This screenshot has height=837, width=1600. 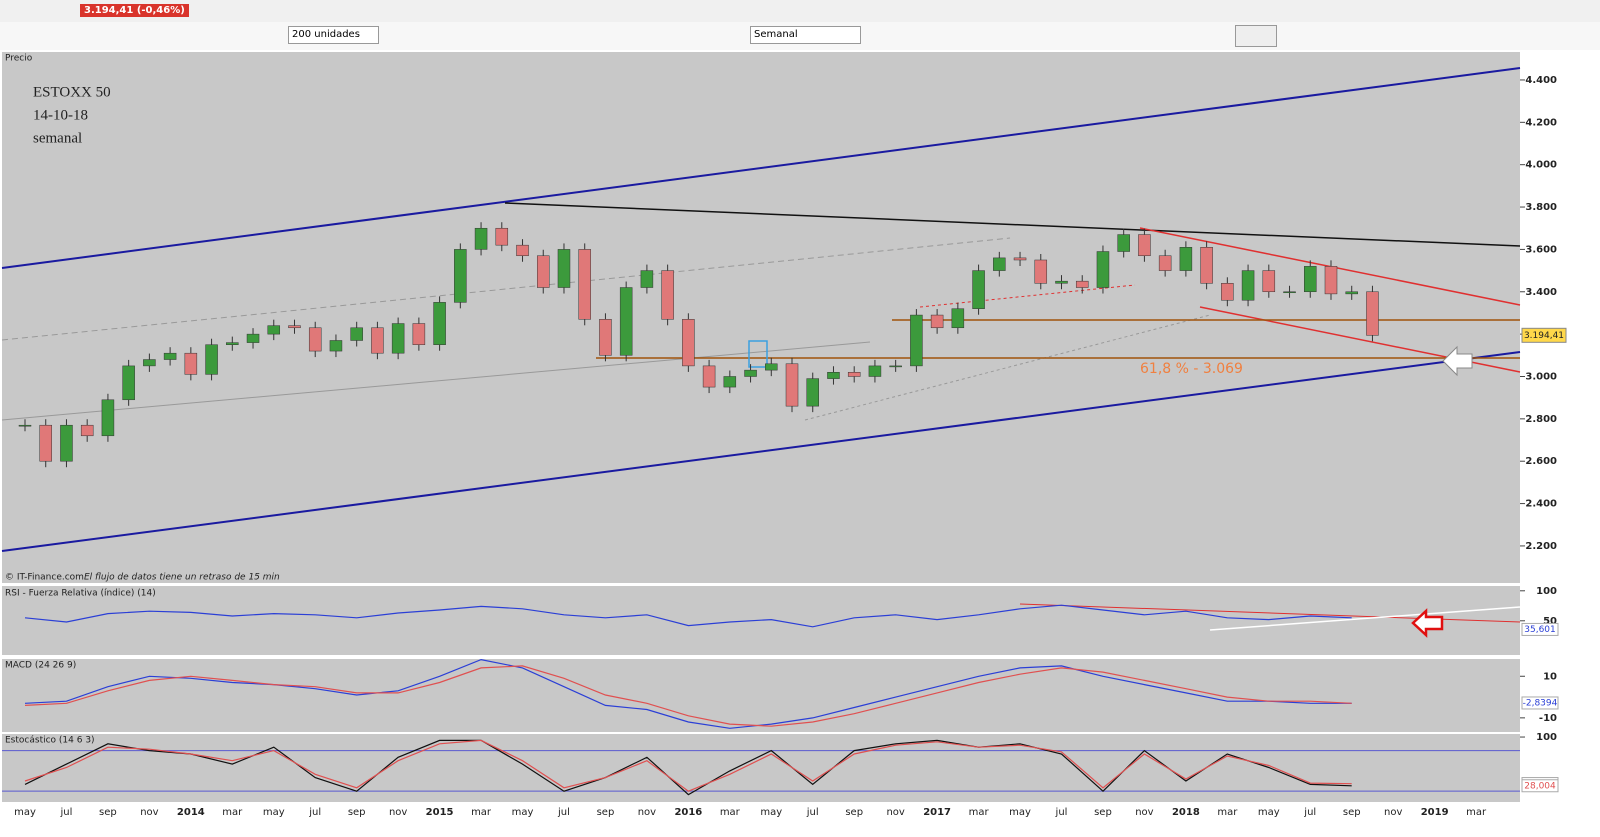 I want to click on x-tick-label: 2016, so click(x=688, y=812).